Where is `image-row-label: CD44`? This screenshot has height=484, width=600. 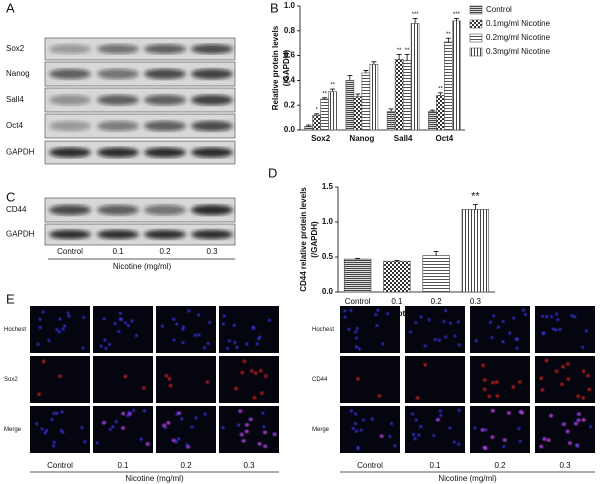
image-row-label: CD44 is located at coordinates (320, 380).